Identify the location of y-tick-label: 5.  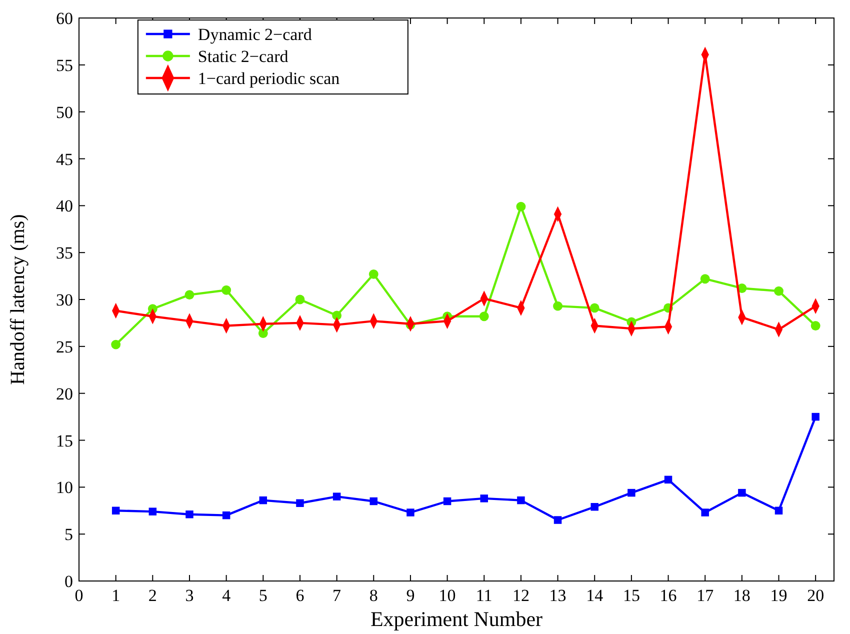
(68, 534).